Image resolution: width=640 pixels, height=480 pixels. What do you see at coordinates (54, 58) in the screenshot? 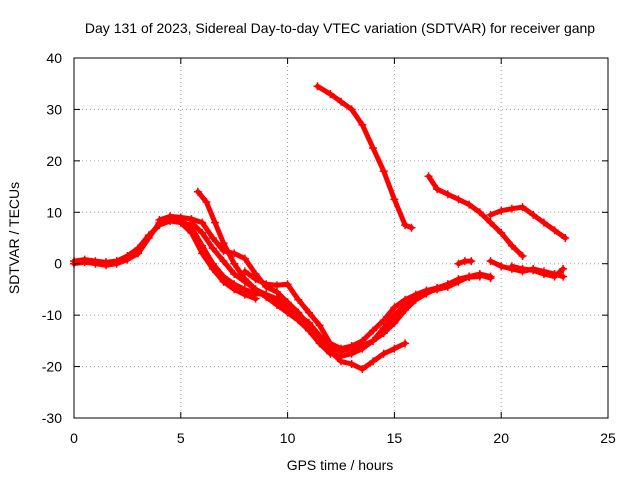
I see `y-tick-label: 40` at bounding box center [54, 58].